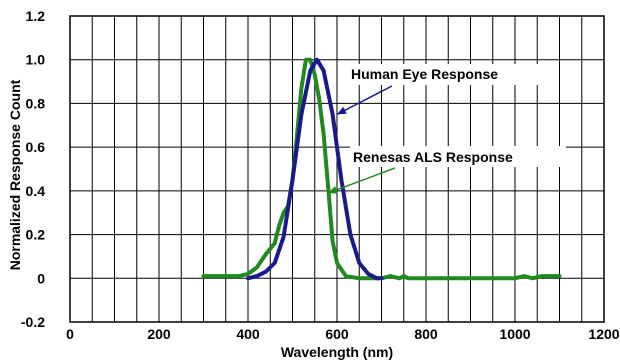 The width and height of the screenshot is (620, 363). Describe the element at coordinates (248, 334) in the screenshot. I see `x-tick-label: 400` at that location.